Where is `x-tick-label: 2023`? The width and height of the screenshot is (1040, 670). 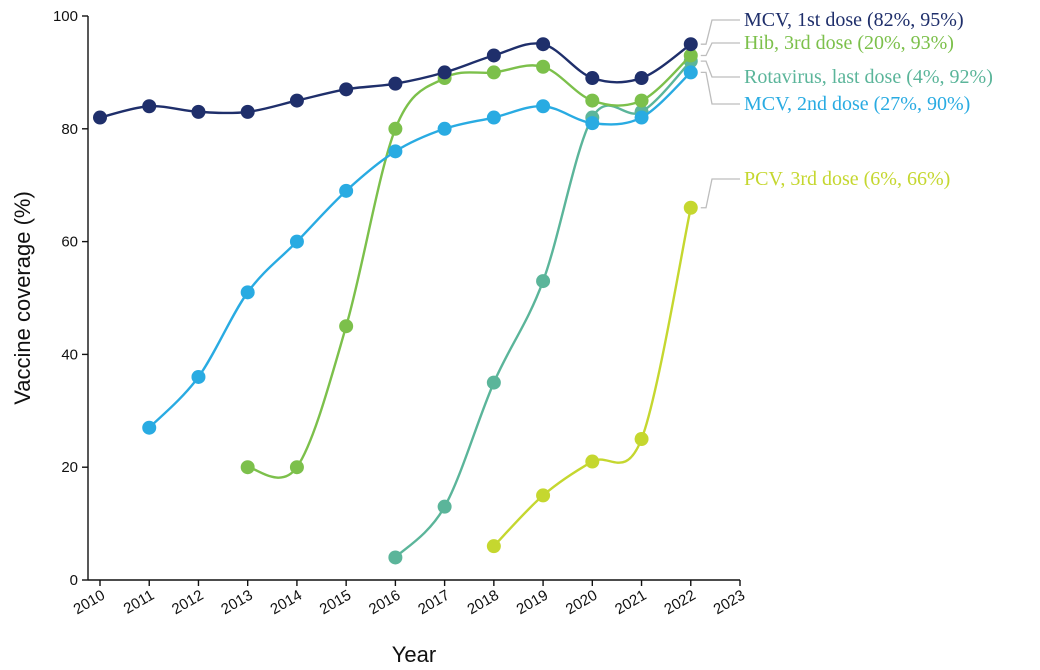 x-tick-label: 2023 is located at coordinates (729, 602).